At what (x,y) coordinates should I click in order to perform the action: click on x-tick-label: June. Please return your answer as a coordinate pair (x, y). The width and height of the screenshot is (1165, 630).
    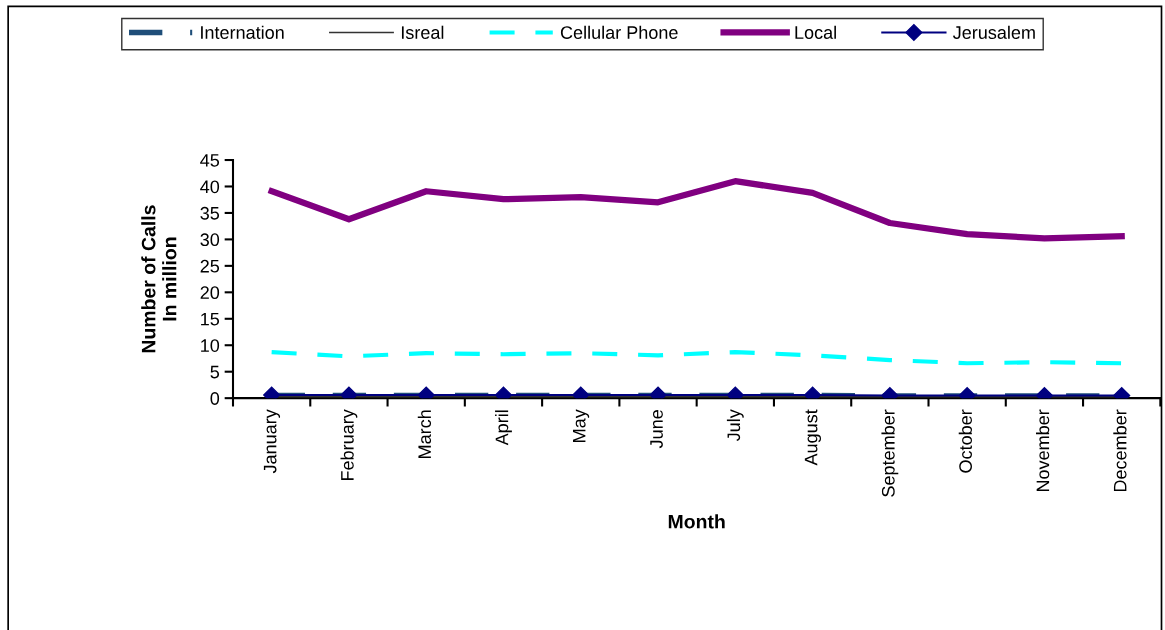
    Looking at the image, I should click on (656, 429).